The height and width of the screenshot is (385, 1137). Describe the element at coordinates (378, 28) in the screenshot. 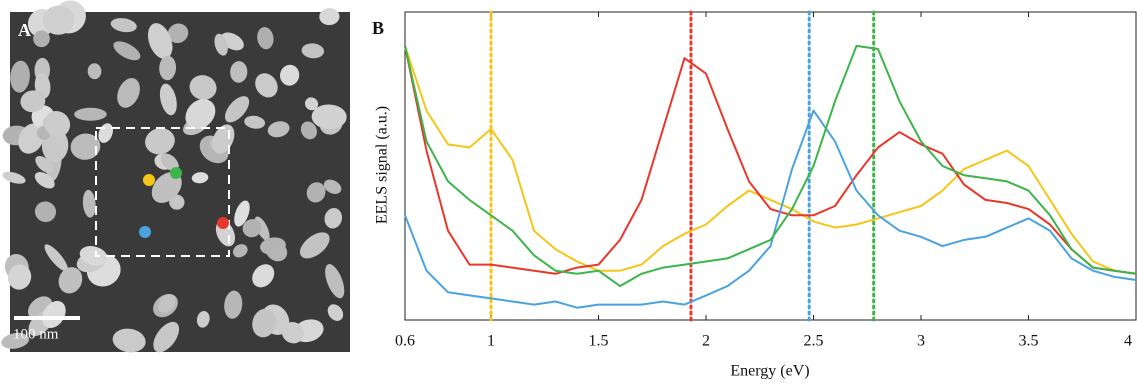

I see `panel-label: B` at that location.